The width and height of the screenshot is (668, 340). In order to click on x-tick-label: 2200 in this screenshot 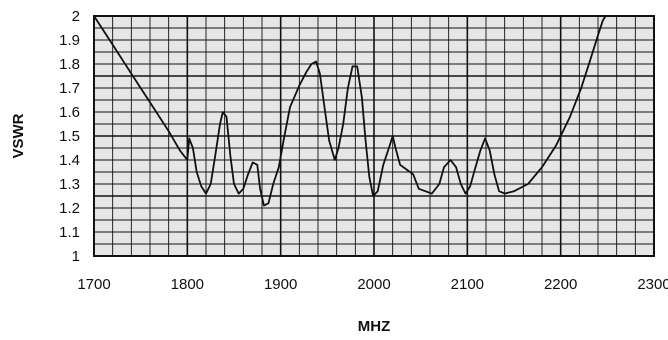, I will do `click(560, 284)`.